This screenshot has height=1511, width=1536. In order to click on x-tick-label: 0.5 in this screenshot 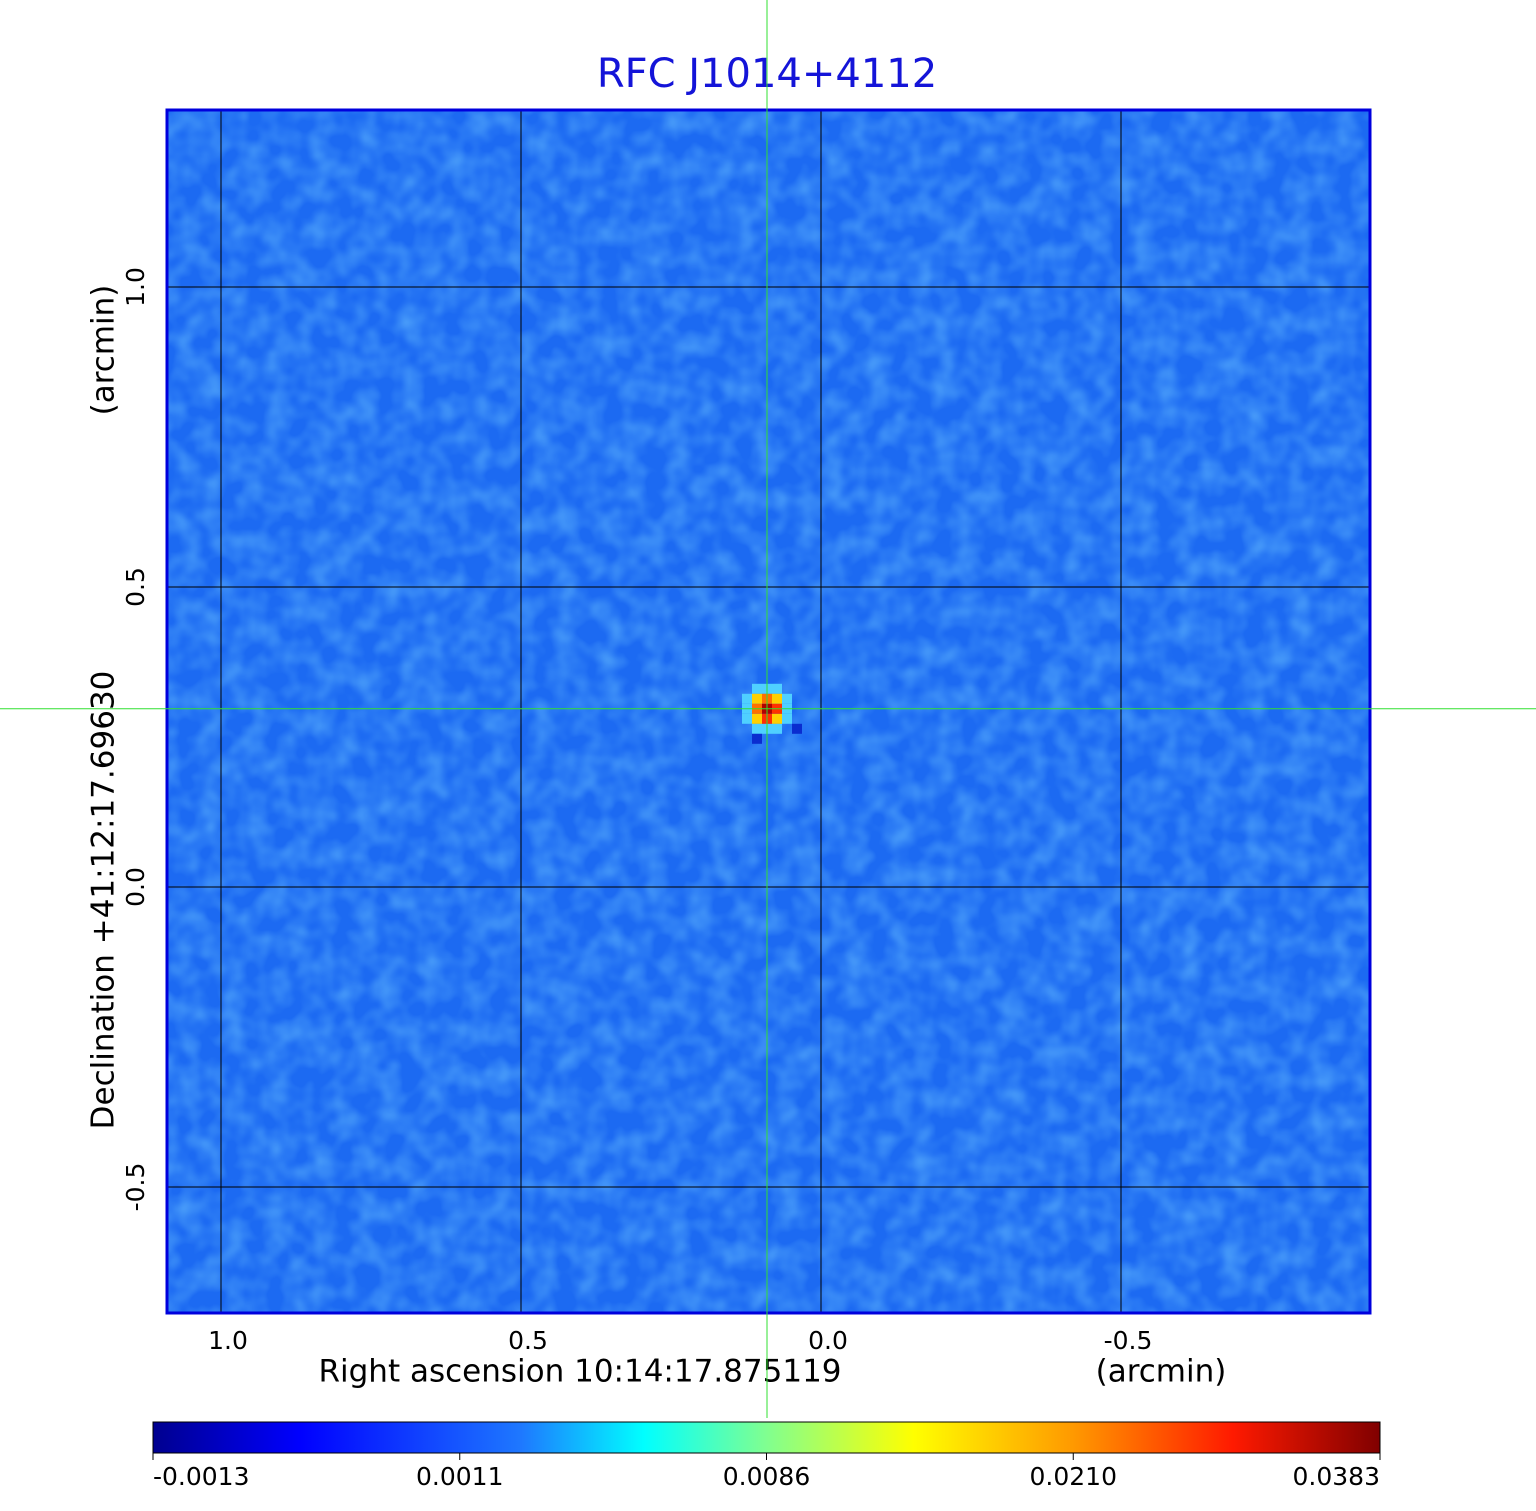, I will do `click(528, 1340)`.